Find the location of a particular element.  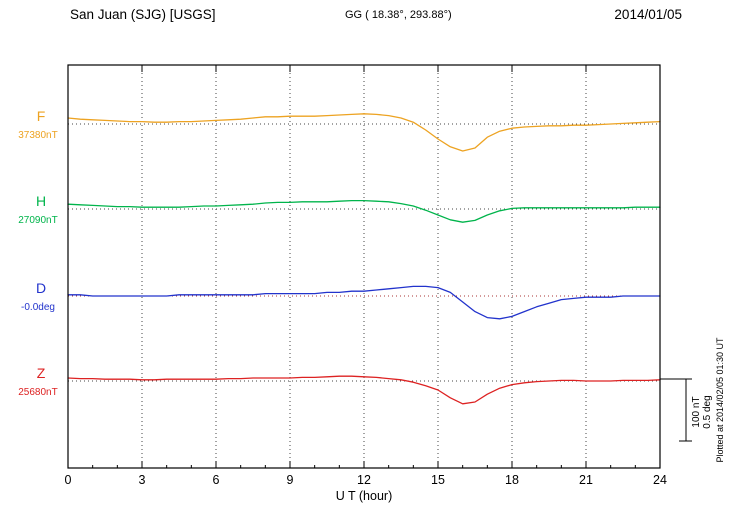

x-tick-label-21: 21 is located at coordinates (586, 480).